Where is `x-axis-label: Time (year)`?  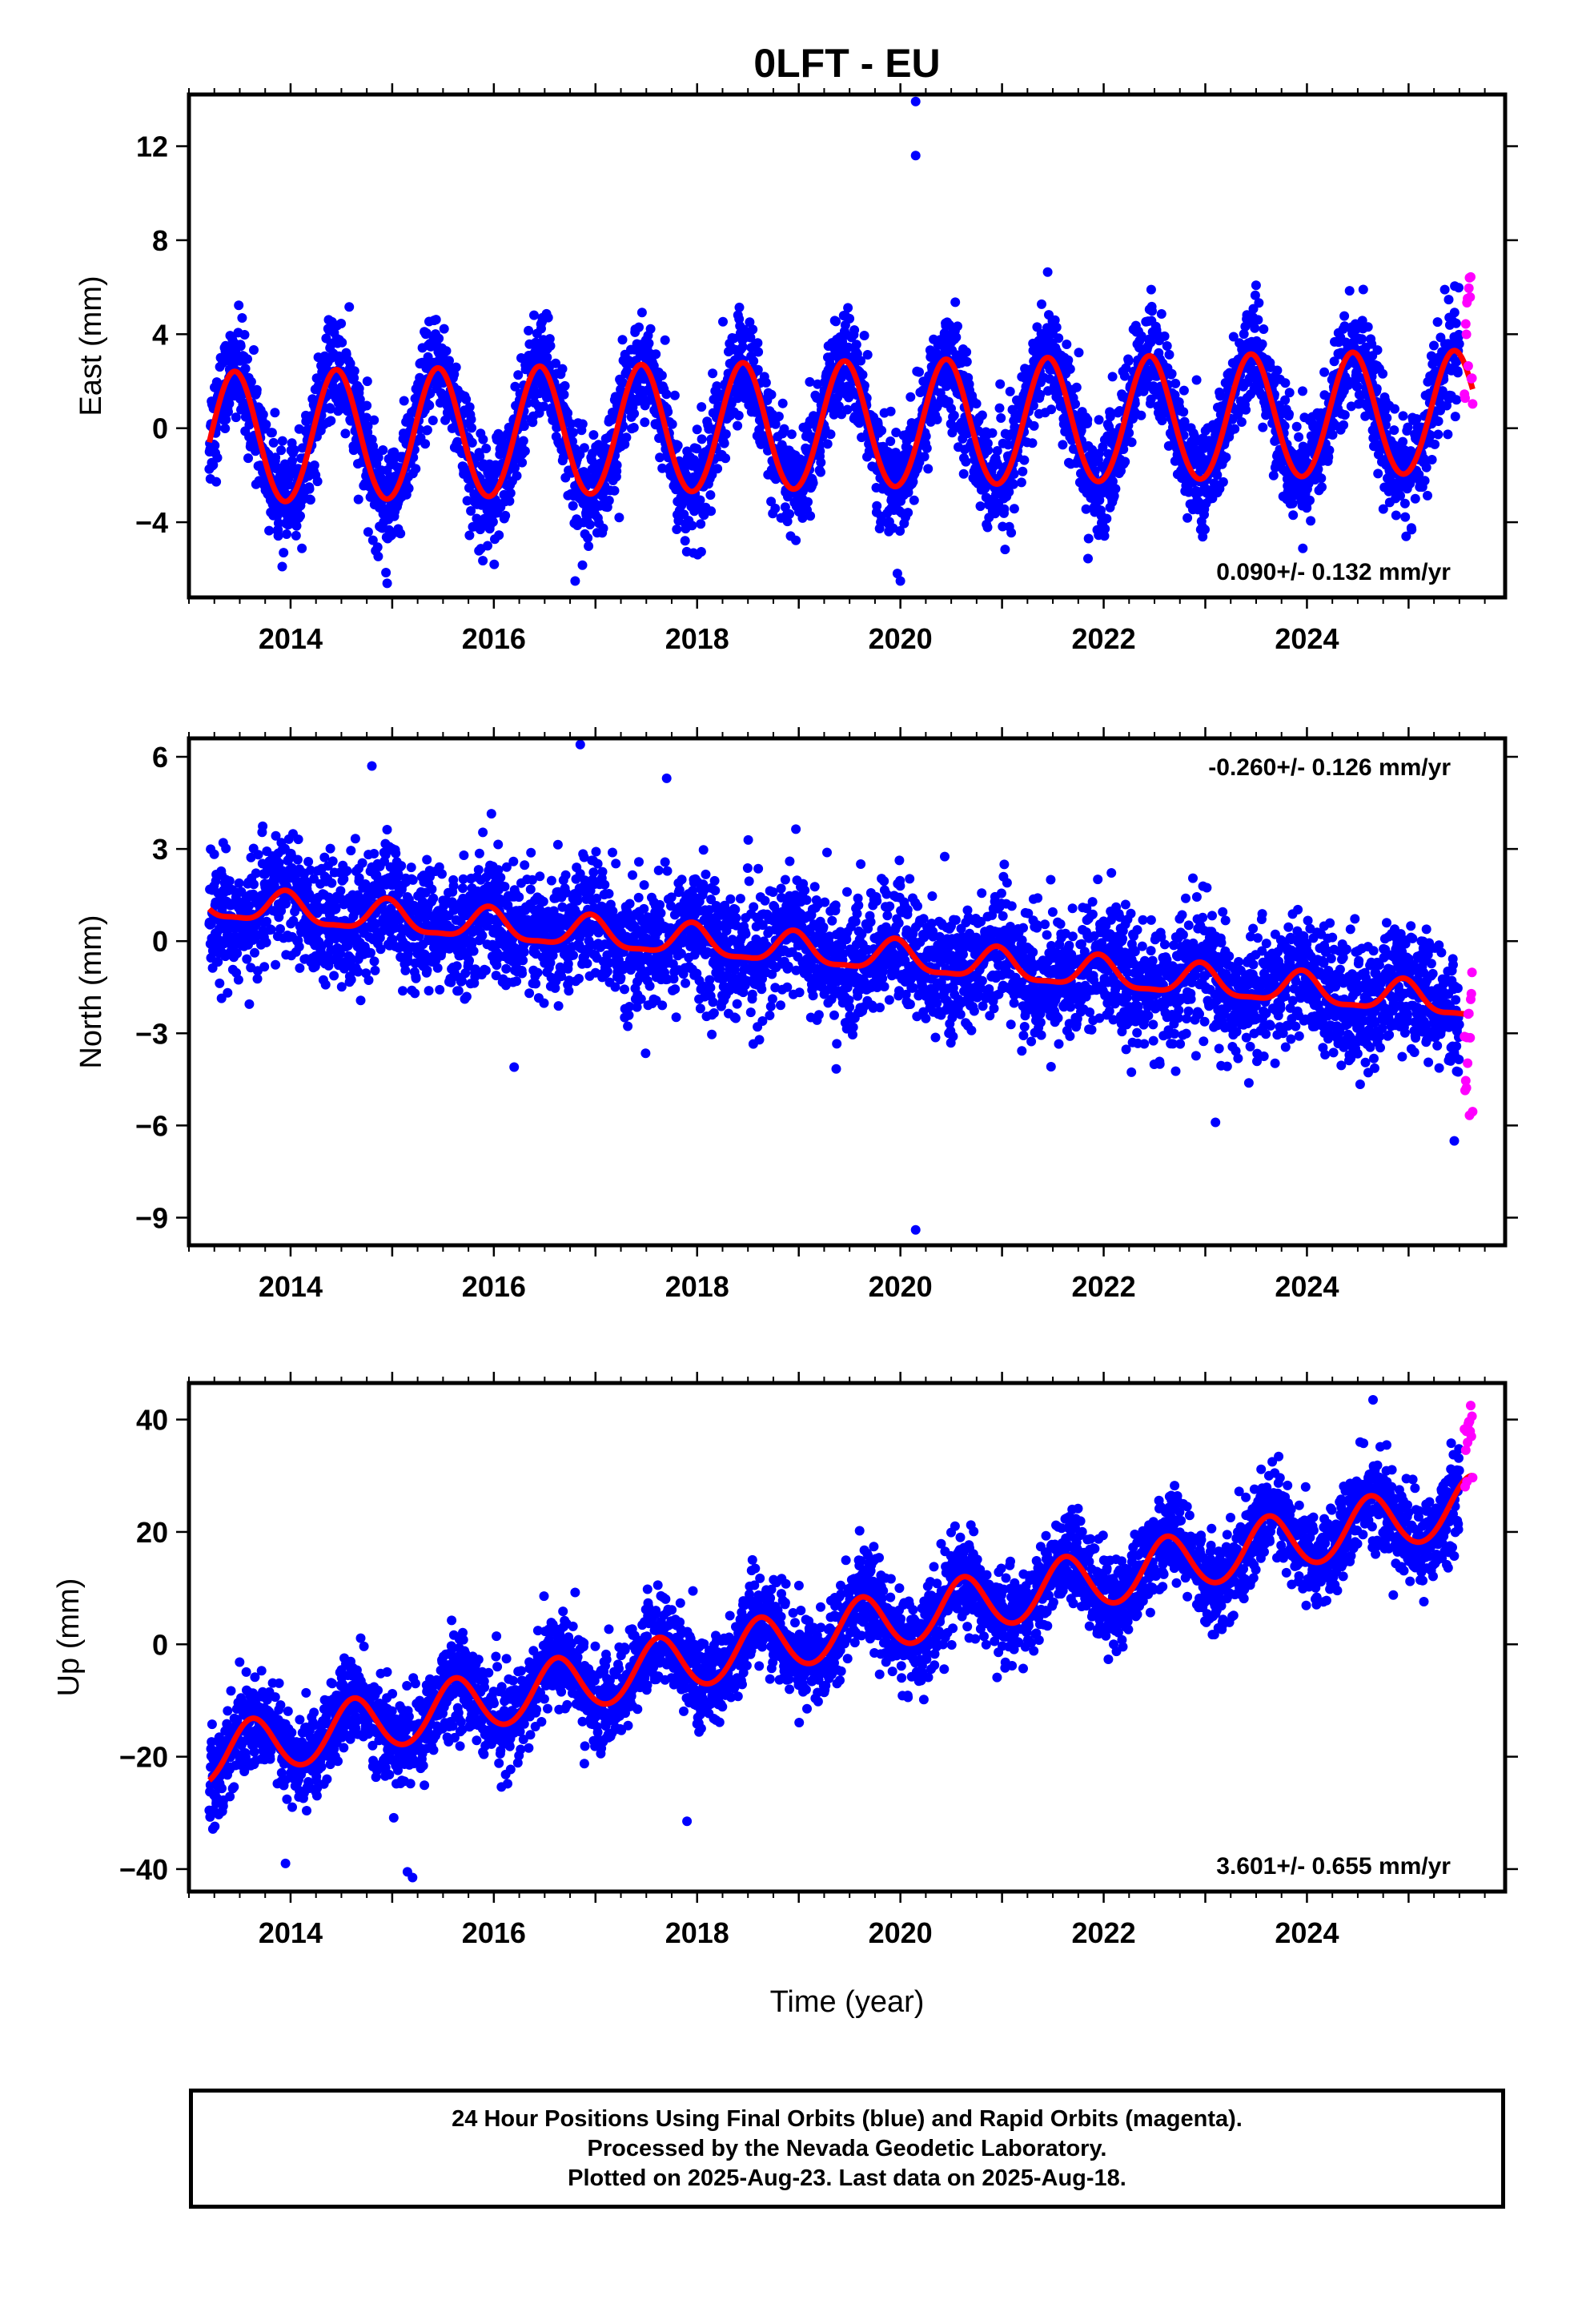
x-axis-label: Time (year) is located at coordinates (847, 2002).